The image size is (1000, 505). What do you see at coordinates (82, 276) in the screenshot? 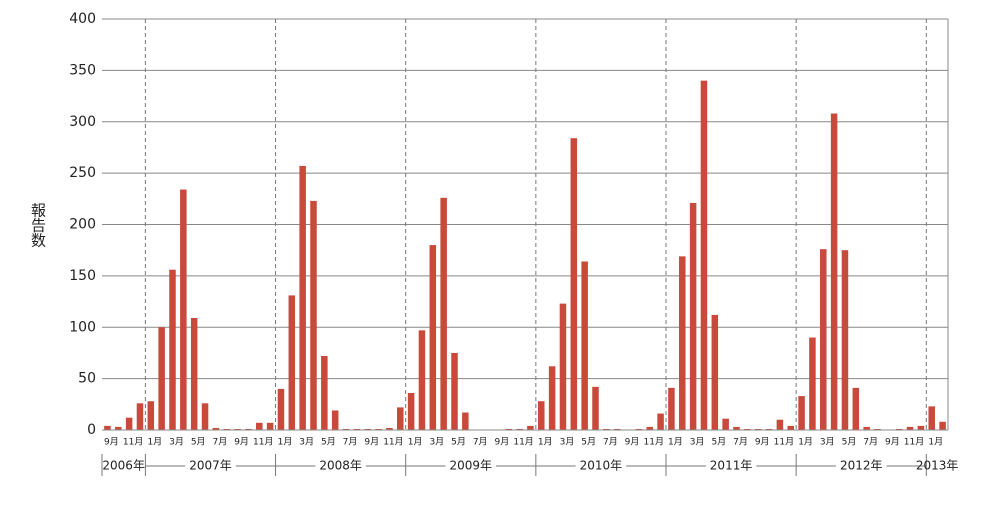
I see `y-tick-label: 150` at bounding box center [82, 276].